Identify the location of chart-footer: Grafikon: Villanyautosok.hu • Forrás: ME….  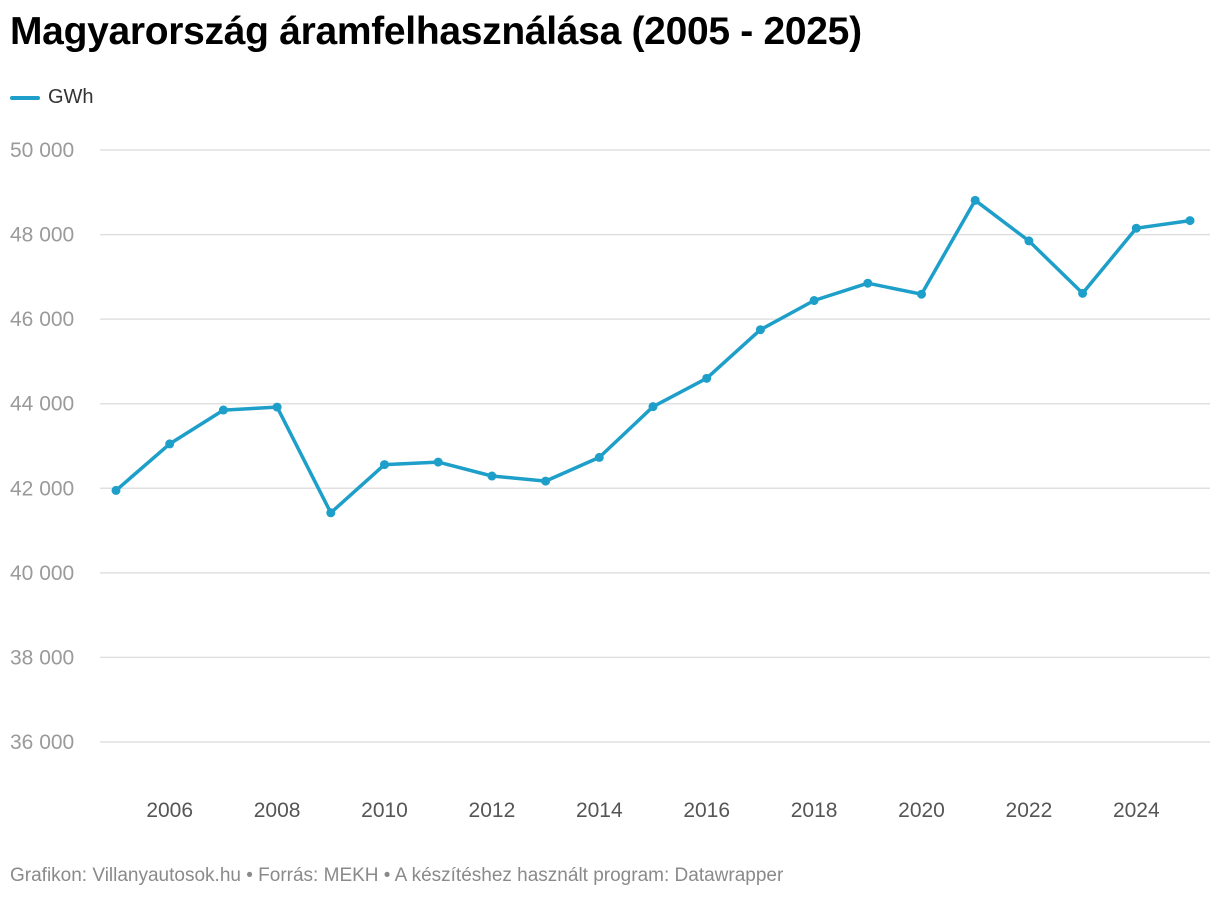
(397, 875).